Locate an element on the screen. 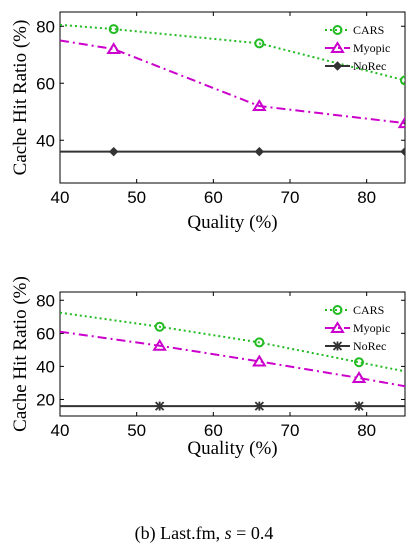  figure-caption: (b) Last.fm, s = 0.4 is located at coordinates (204, 533).